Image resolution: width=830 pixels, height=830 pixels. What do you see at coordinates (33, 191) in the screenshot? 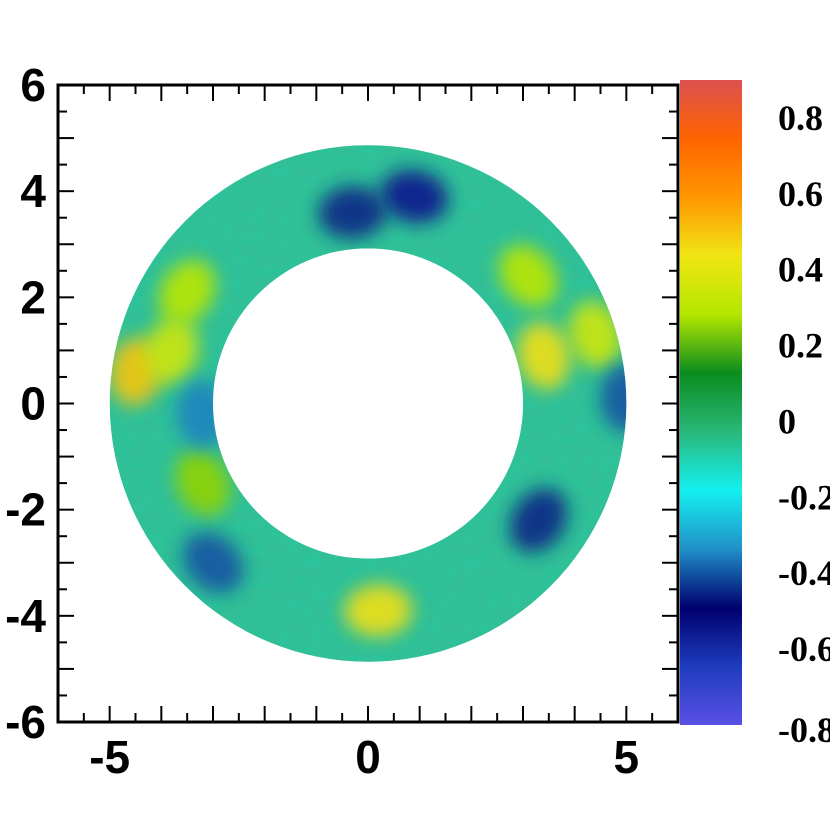
I see `y-tick-label: 4` at bounding box center [33, 191].